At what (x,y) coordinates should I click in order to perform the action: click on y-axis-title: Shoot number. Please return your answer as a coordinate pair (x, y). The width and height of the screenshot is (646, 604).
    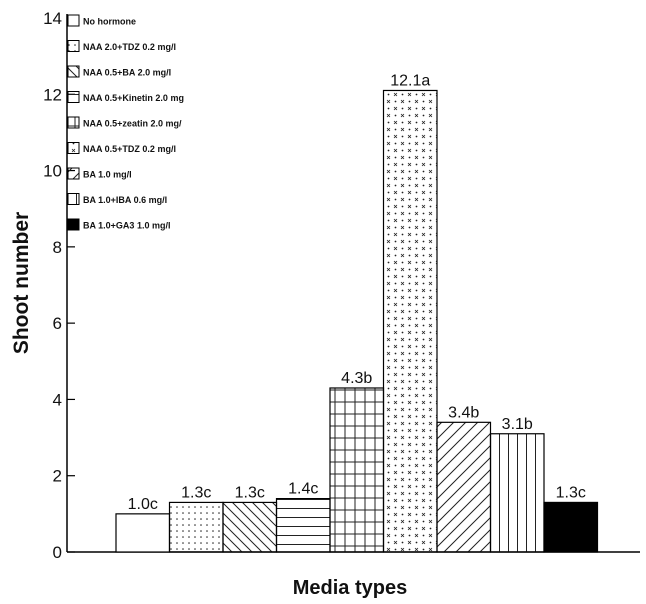
    Looking at the image, I should click on (21, 283).